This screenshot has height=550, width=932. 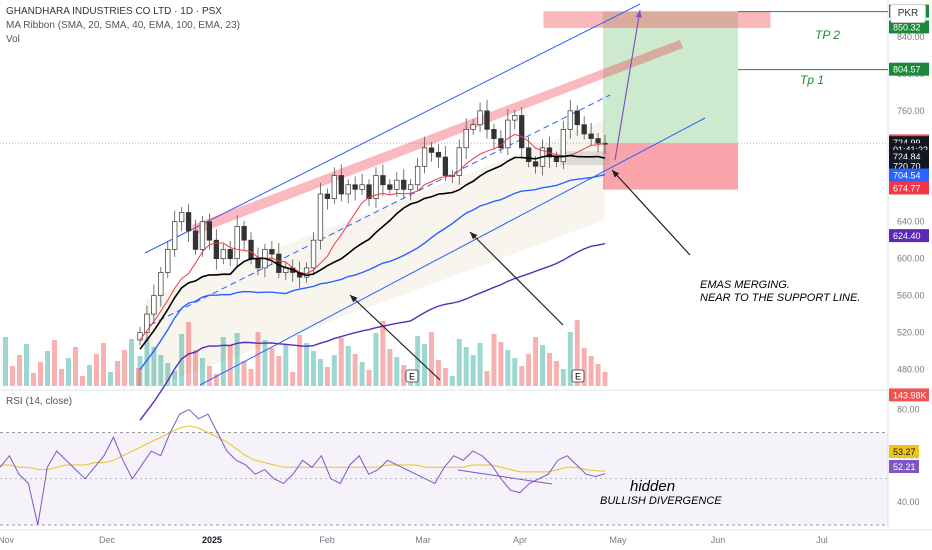 What do you see at coordinates (745, 285) in the screenshot?
I see `emas-merging-note: EMAS MERGING.` at bounding box center [745, 285].